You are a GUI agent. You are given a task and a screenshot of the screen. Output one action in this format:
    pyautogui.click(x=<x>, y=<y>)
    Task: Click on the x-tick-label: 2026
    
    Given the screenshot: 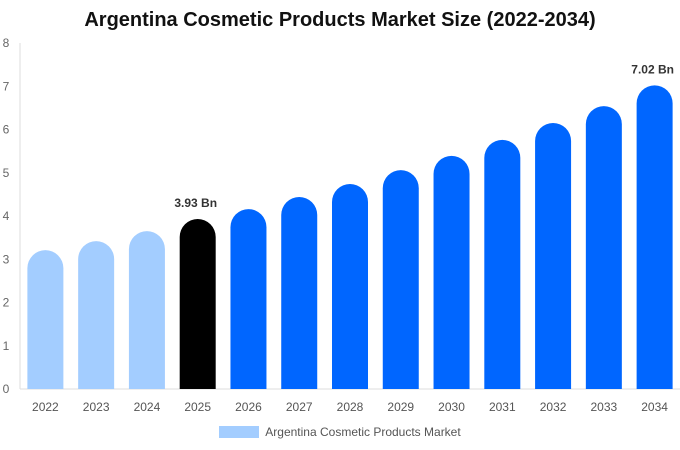 What is the action you would take?
    pyautogui.click(x=248, y=407)
    